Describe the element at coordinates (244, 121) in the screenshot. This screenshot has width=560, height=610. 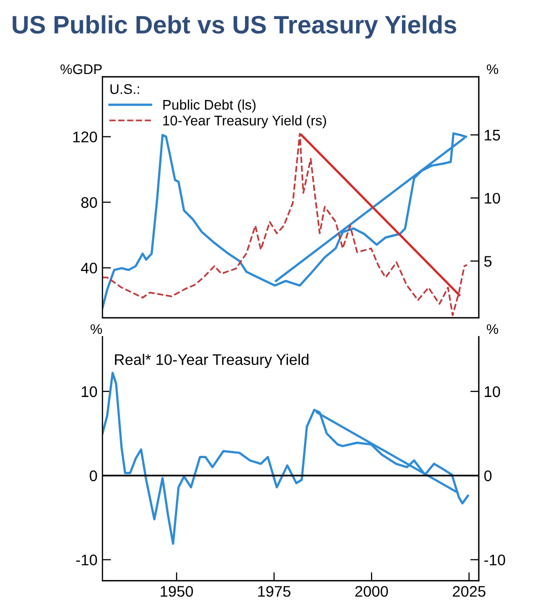
I see `legend-label: 10-Year Treasury Yield (rs)` at that location.